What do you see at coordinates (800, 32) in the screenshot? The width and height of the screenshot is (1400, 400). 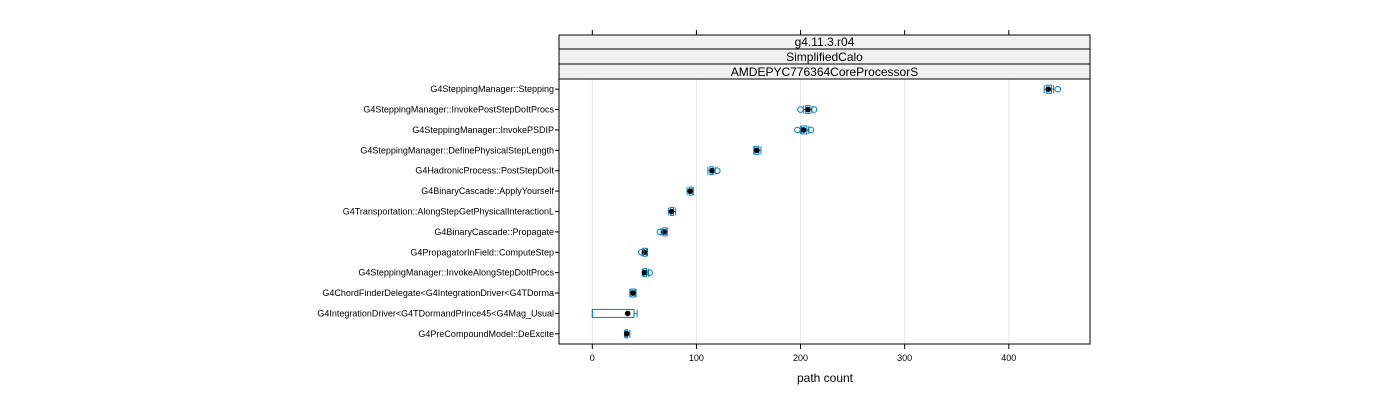 I see `top-ticks` at bounding box center [800, 32].